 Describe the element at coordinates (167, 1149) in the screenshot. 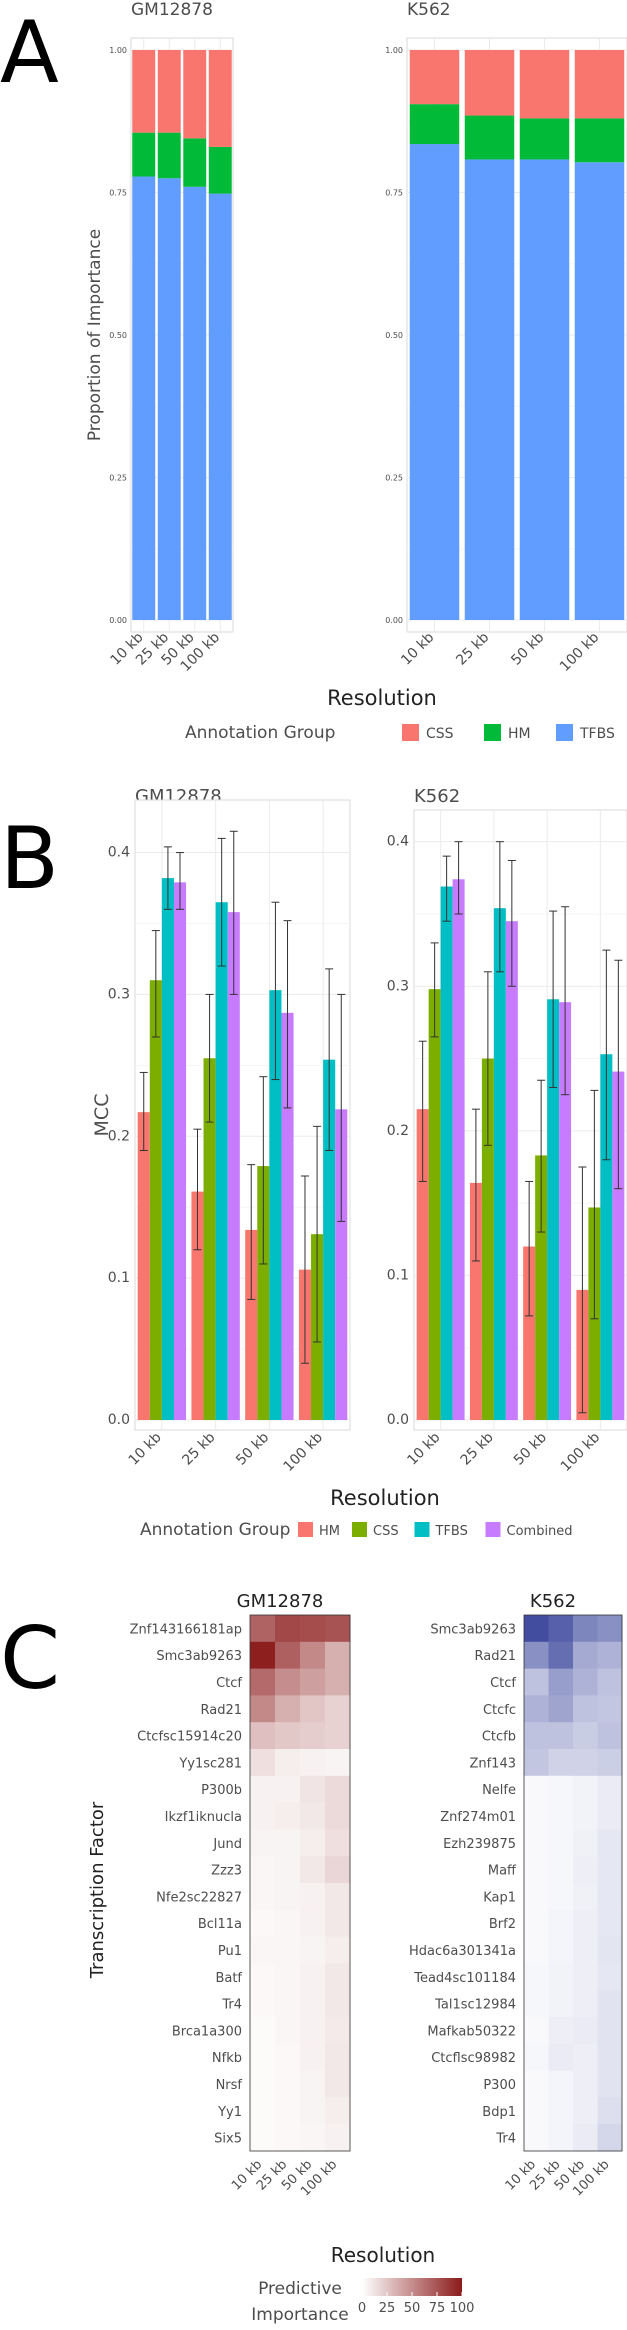

I see `bar-tfbs-gm12878-10-kb` at that location.